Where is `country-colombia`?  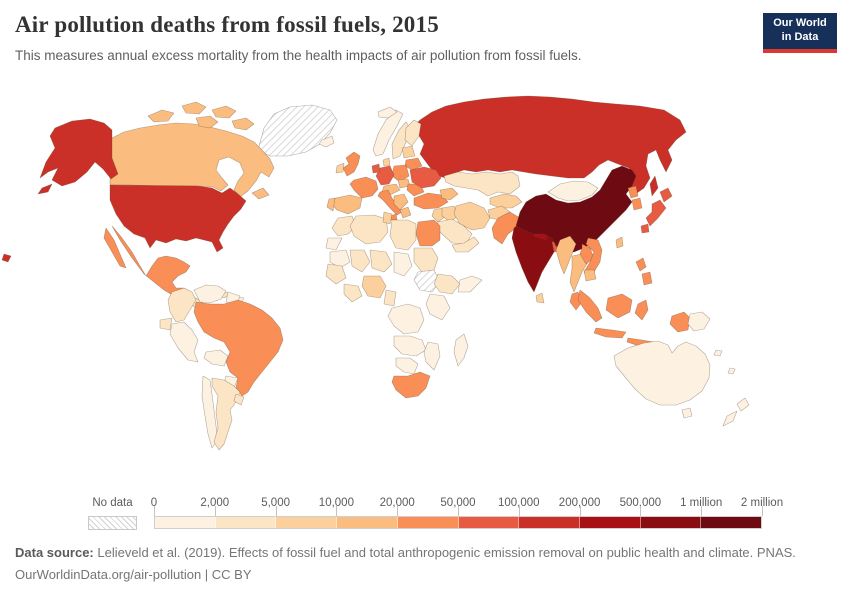
country-colombia is located at coordinates (182, 305).